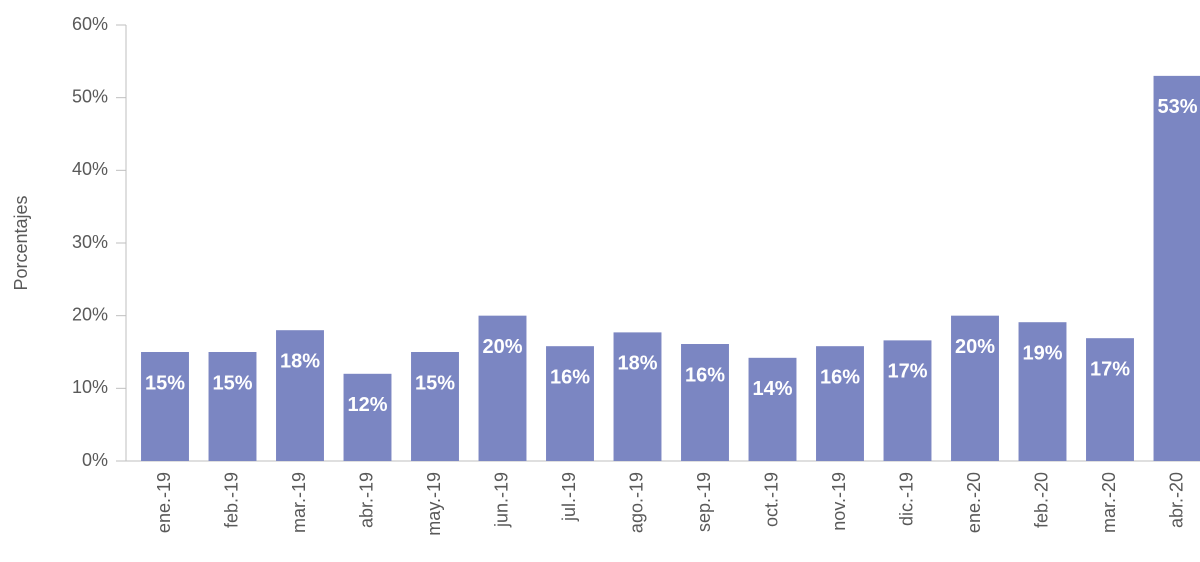 This screenshot has height=562, width=1200. What do you see at coordinates (771, 499) in the screenshot?
I see `x-tick-label: oct.-19` at bounding box center [771, 499].